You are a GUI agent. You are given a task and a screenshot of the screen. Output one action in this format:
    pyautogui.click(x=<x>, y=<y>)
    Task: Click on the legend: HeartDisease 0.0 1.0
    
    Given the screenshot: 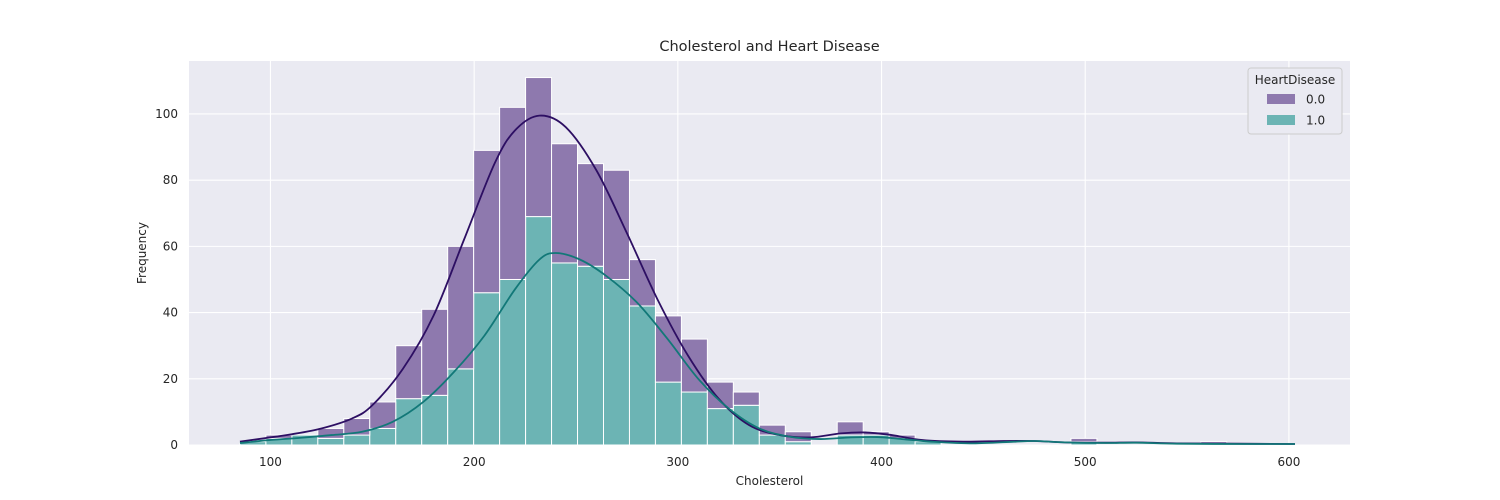 What is the action you would take?
    pyautogui.click(x=1295, y=101)
    